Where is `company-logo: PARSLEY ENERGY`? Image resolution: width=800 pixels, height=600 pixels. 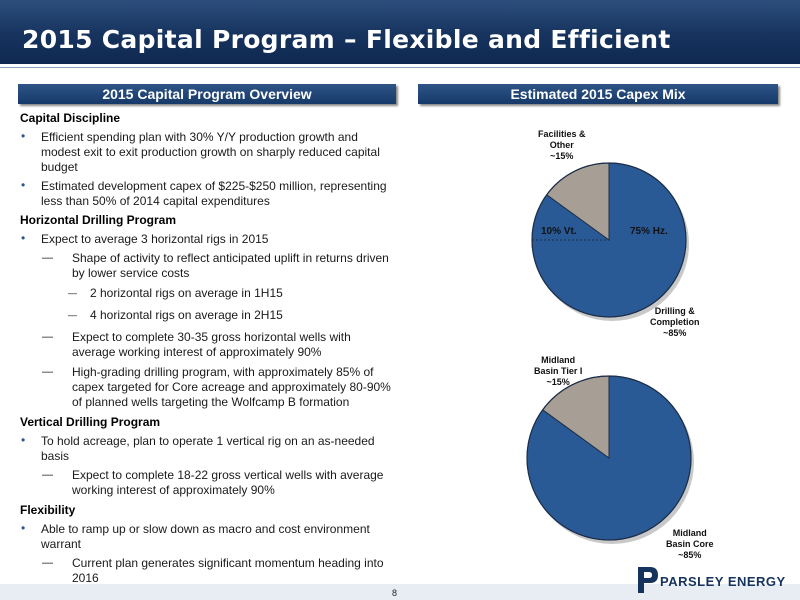
company-logo: PARSLEY ENERGY is located at coordinates (716, 579).